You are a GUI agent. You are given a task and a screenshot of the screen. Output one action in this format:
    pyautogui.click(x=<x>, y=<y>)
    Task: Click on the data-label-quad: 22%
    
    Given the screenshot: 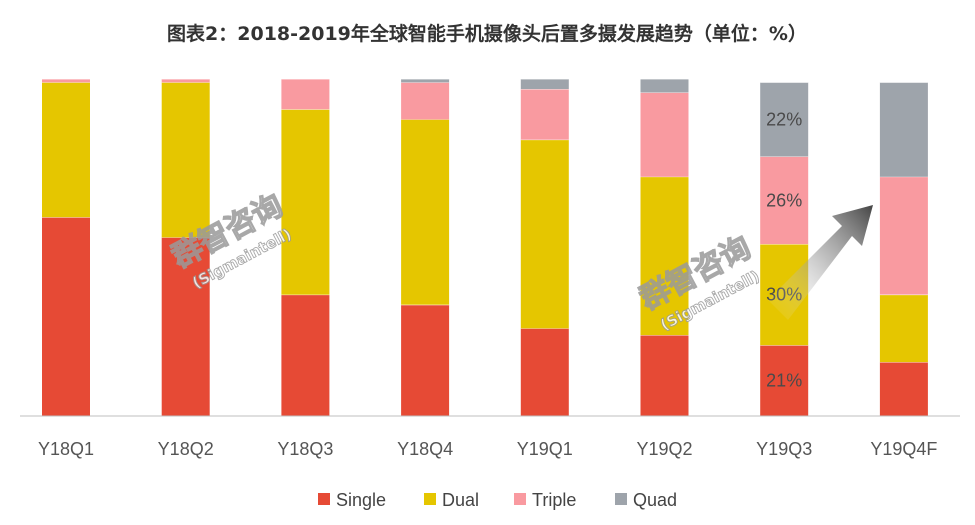 What is the action you would take?
    pyautogui.click(x=784, y=119)
    